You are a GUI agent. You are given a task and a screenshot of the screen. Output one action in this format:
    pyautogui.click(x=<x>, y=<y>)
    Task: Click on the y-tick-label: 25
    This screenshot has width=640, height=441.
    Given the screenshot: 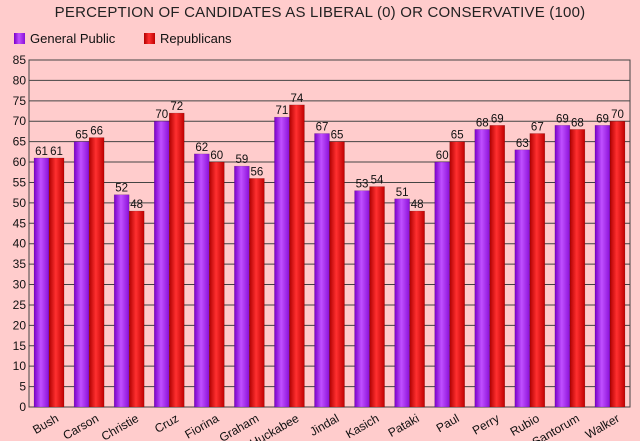 What is the action you would take?
    pyautogui.click(x=20, y=305)
    